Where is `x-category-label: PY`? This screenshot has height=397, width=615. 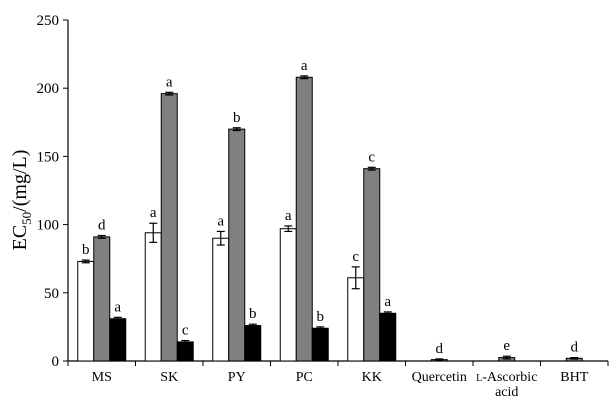 x-category-label: PY is located at coordinates (237, 377).